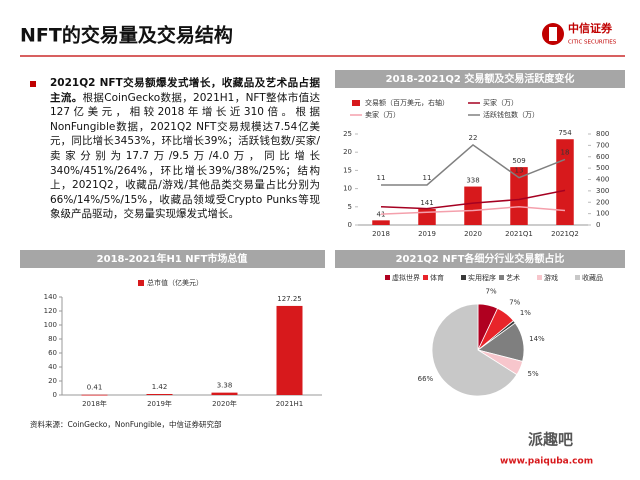 The height and width of the screenshot is (480, 640). What do you see at coordinates (602, 214) in the screenshot?
I see `y2-tick-label: 100` at bounding box center [602, 214].